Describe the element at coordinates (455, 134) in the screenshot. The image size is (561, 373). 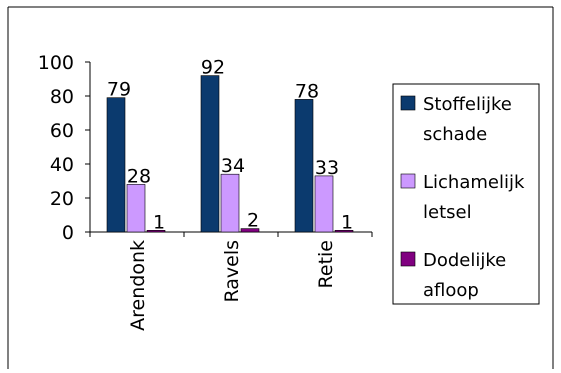
I see `legend-label-0: schade` at that location.